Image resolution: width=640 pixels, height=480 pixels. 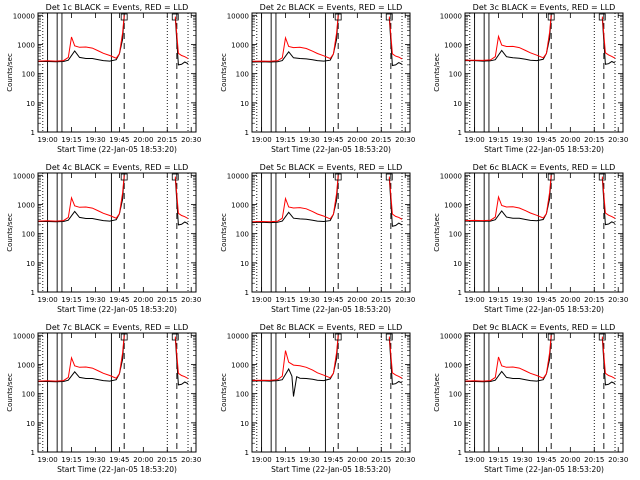 What do you see at coordinates (117, 7) in the screenshot?
I see `panel-title: Det 1c BLACK = Events, RED = LLD` at bounding box center [117, 7].